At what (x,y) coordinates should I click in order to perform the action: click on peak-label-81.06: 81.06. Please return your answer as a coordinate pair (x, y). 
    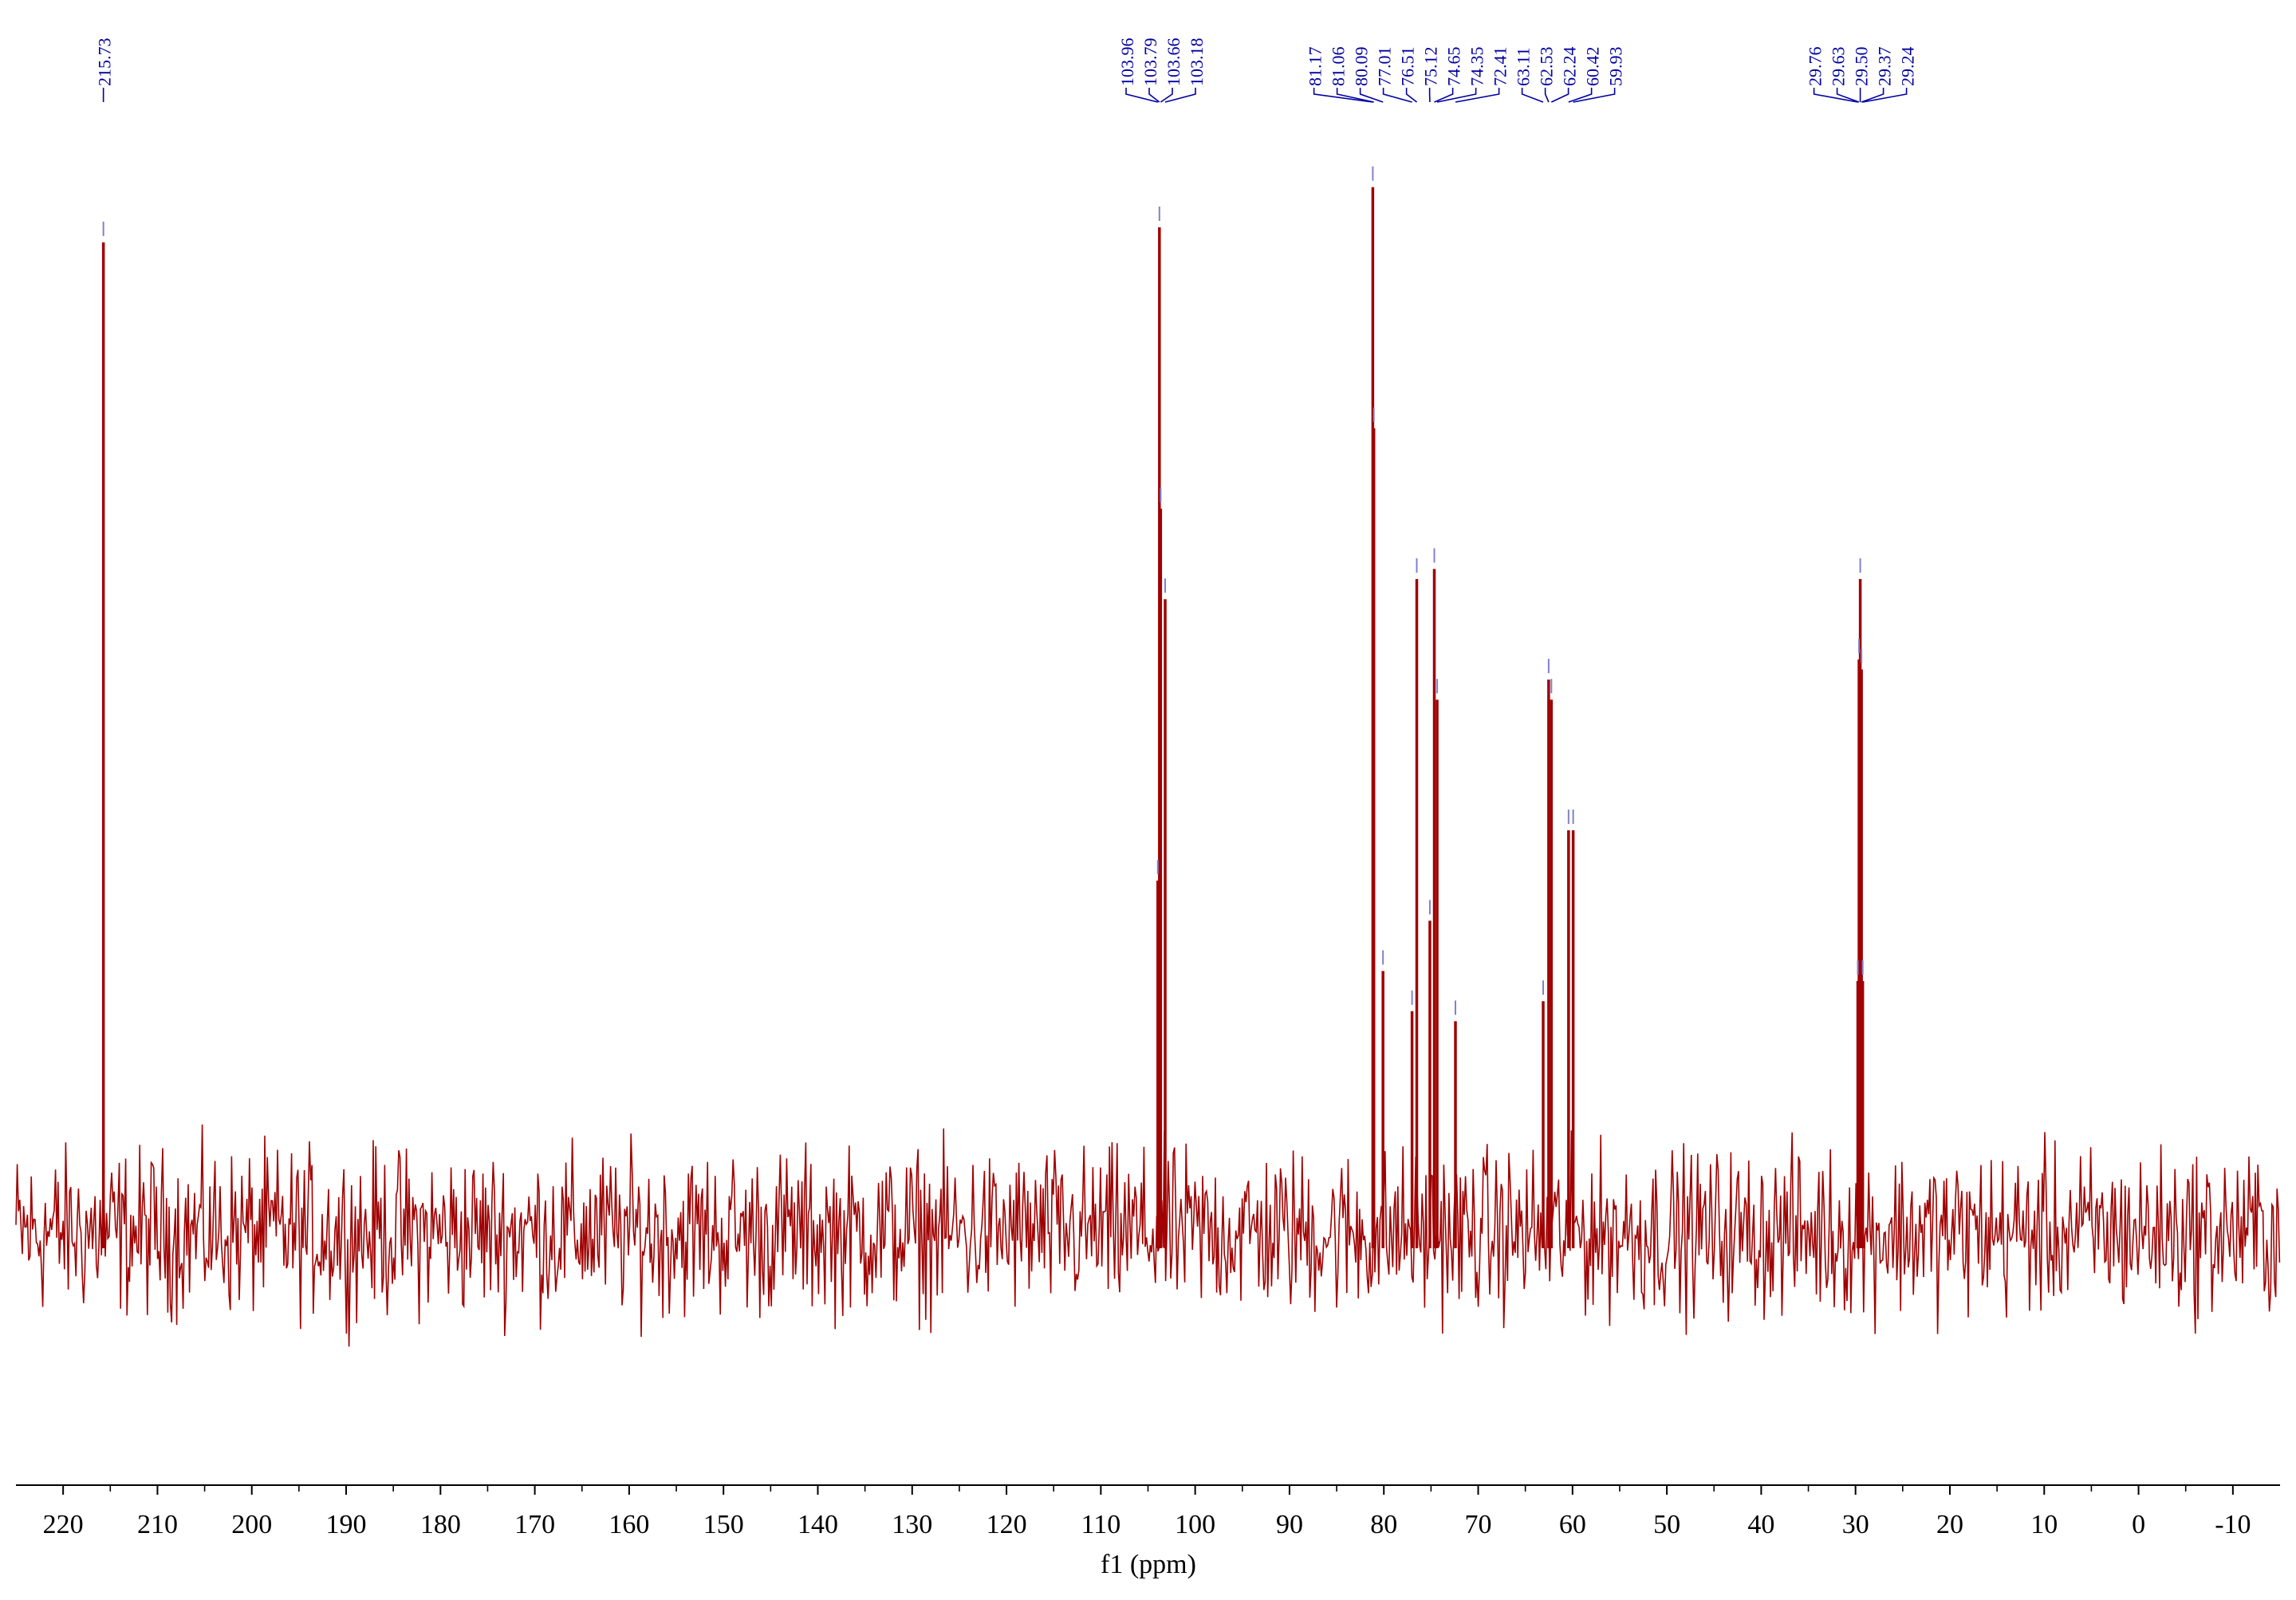
    Looking at the image, I should click on (1339, 67).